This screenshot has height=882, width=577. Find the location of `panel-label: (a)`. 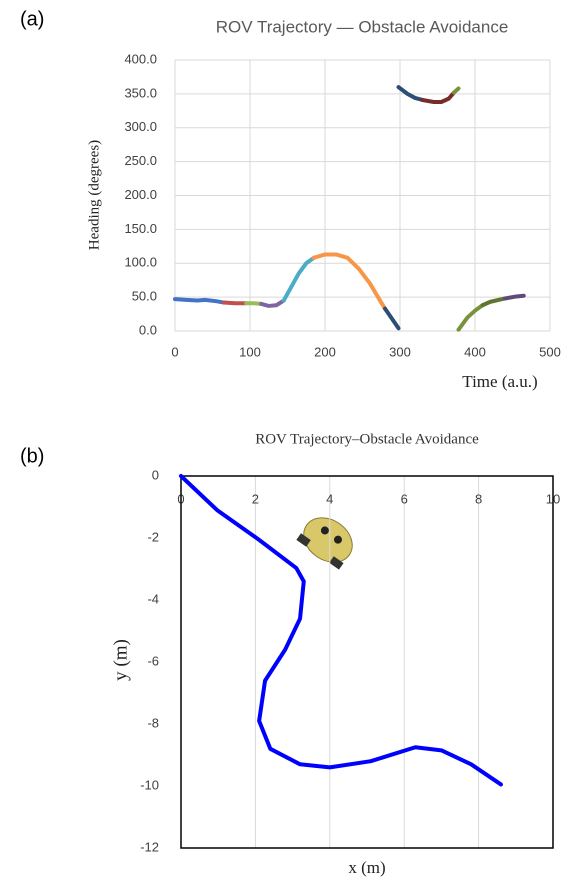

panel-label: (a) is located at coordinates (32, 19).